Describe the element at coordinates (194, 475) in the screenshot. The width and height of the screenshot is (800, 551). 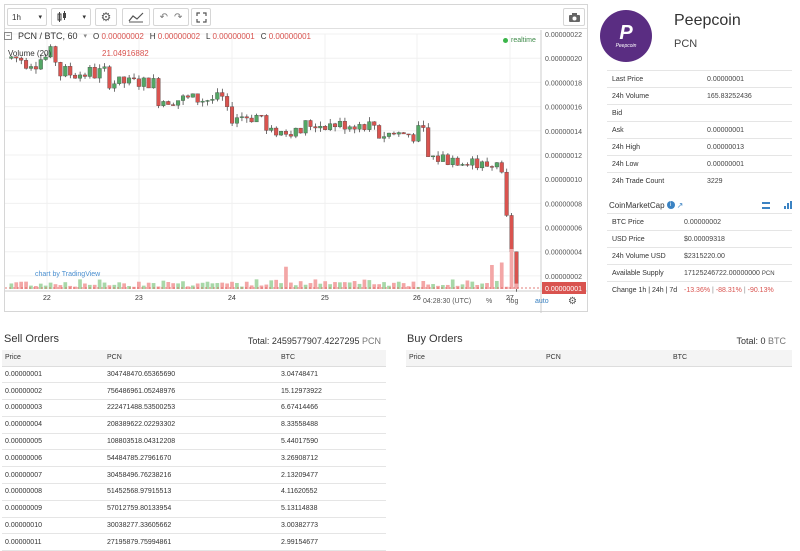
I see `table-row: 0.00000007 30458496.76238216 2.13209477` at that location.